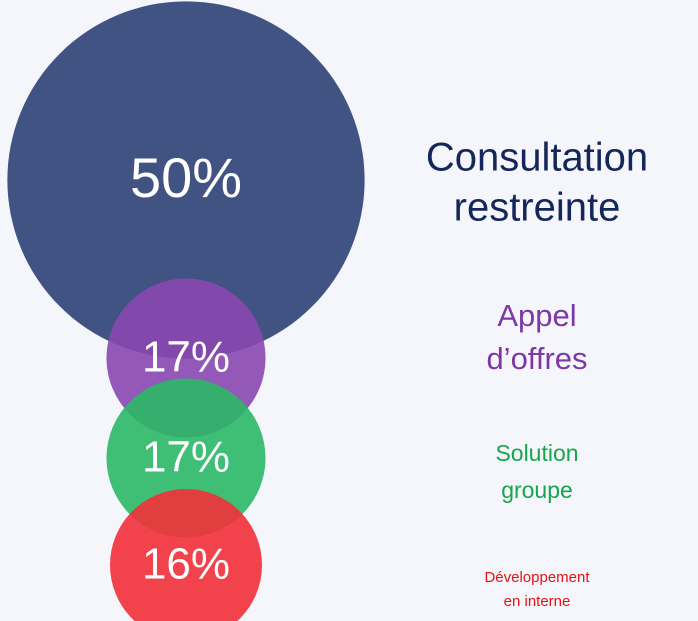 The height and width of the screenshot is (621, 698). I want to click on category-label: en interne, so click(537, 601).